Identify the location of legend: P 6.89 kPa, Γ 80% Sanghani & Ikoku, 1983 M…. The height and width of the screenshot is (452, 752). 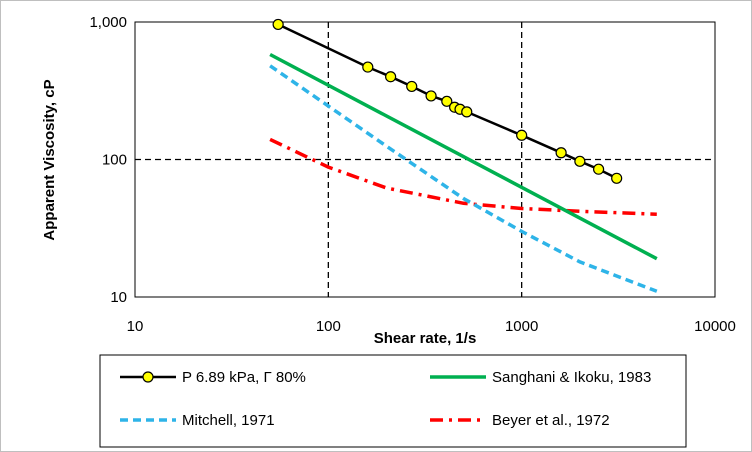
(385, 399).